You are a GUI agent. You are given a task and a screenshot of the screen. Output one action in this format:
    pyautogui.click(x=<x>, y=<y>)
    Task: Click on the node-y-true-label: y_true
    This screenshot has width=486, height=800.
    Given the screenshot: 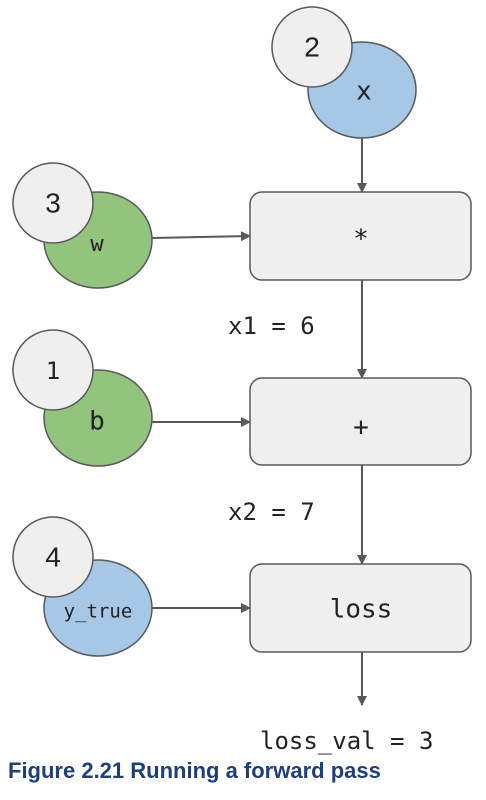 What is the action you would take?
    pyautogui.click(x=98, y=612)
    